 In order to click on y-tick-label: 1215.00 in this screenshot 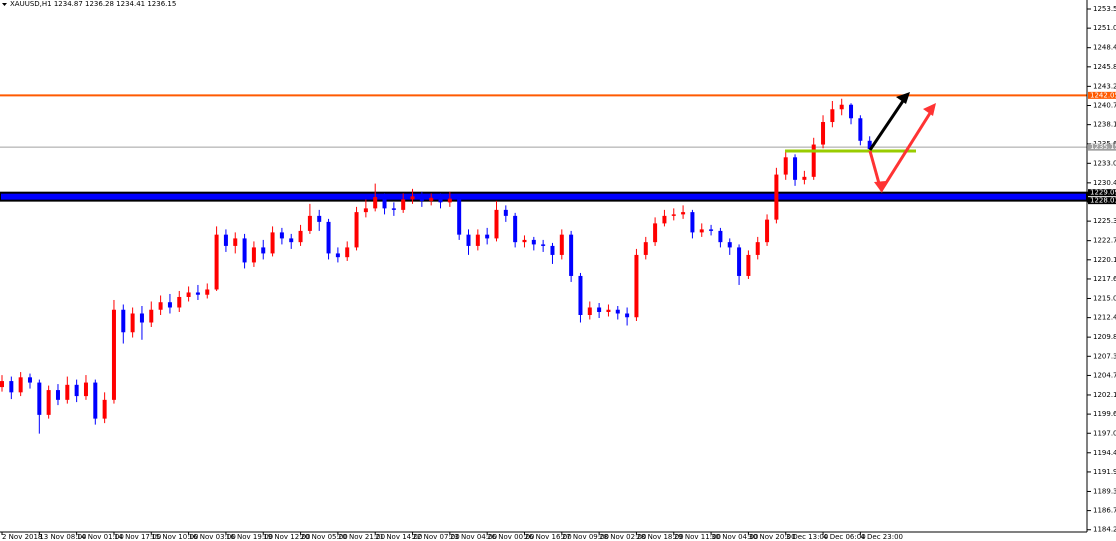, I will do `click(1104, 298)`.